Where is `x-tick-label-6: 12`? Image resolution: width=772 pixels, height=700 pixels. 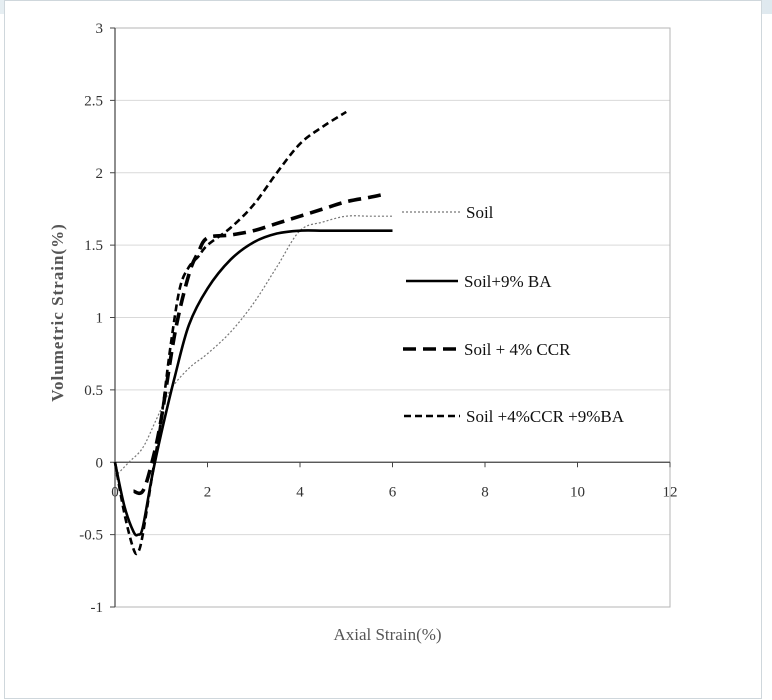
x-tick-label-6: 12 is located at coordinates (670, 492).